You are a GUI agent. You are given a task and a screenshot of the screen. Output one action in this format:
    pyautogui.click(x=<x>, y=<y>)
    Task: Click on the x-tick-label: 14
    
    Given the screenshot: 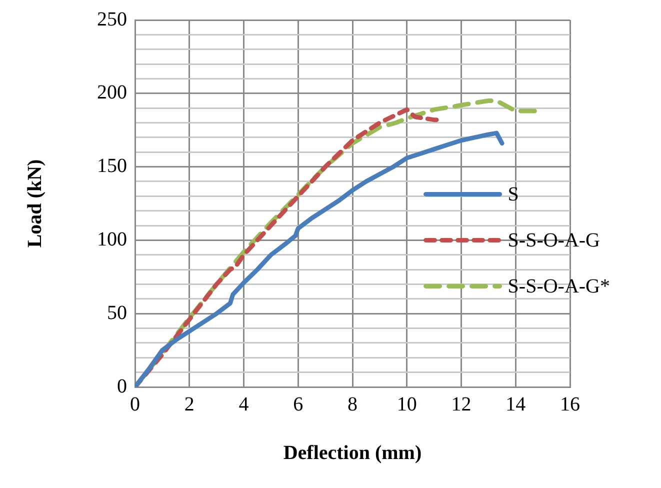 What is the action you would take?
    pyautogui.click(x=516, y=404)
    